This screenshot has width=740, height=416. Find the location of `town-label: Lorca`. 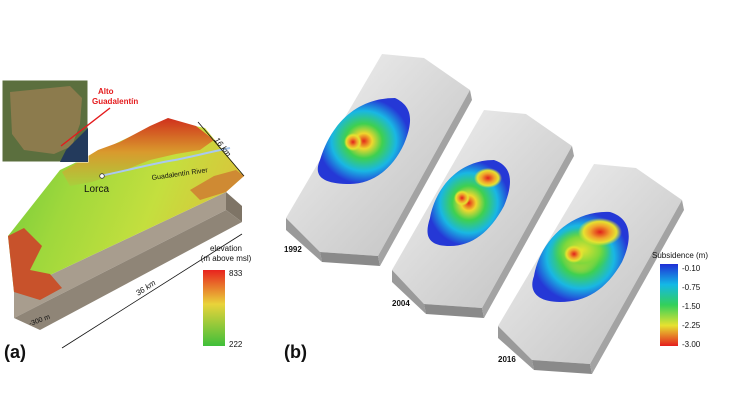

town-label: Lorca is located at coordinates (96, 189).